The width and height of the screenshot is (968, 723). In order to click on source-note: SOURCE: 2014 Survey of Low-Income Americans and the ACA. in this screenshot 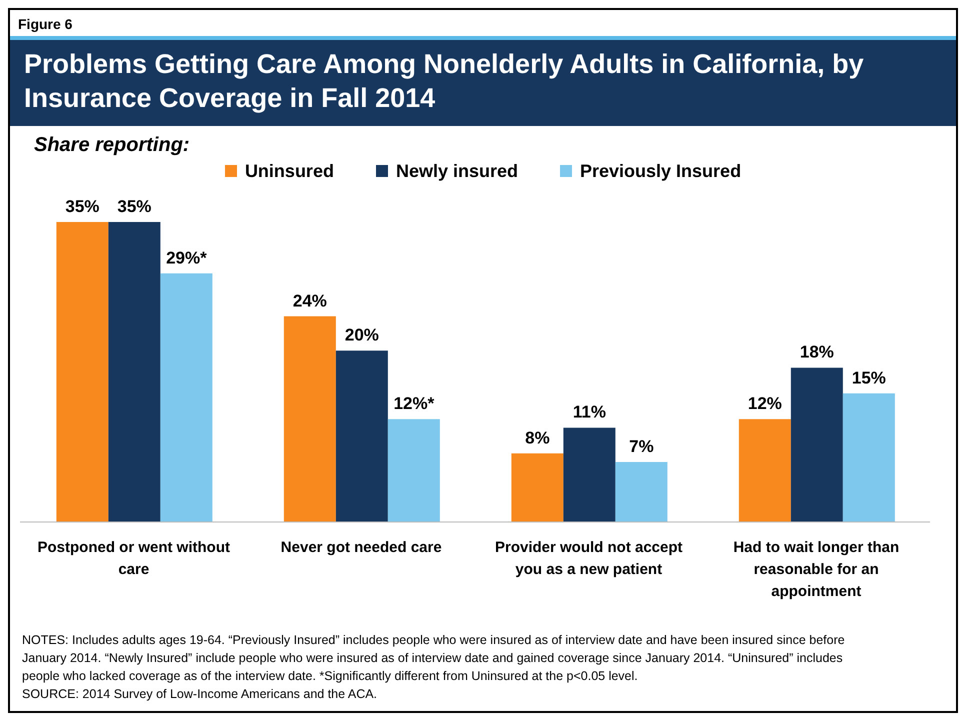, I will do `click(200, 694)`.